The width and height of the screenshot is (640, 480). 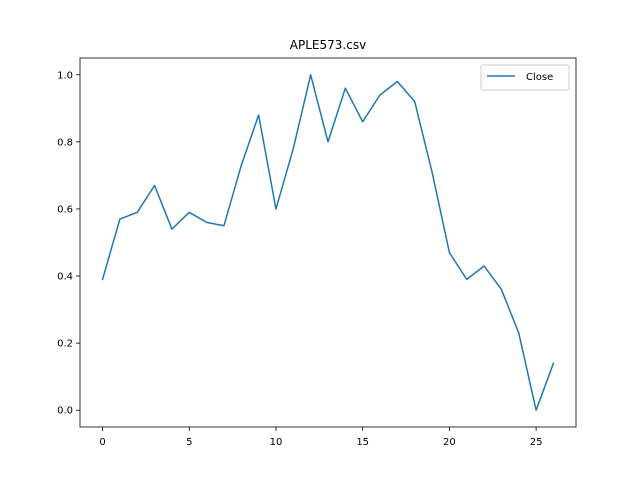 What do you see at coordinates (189, 442) in the screenshot?
I see `x-tick-label: 5` at bounding box center [189, 442].